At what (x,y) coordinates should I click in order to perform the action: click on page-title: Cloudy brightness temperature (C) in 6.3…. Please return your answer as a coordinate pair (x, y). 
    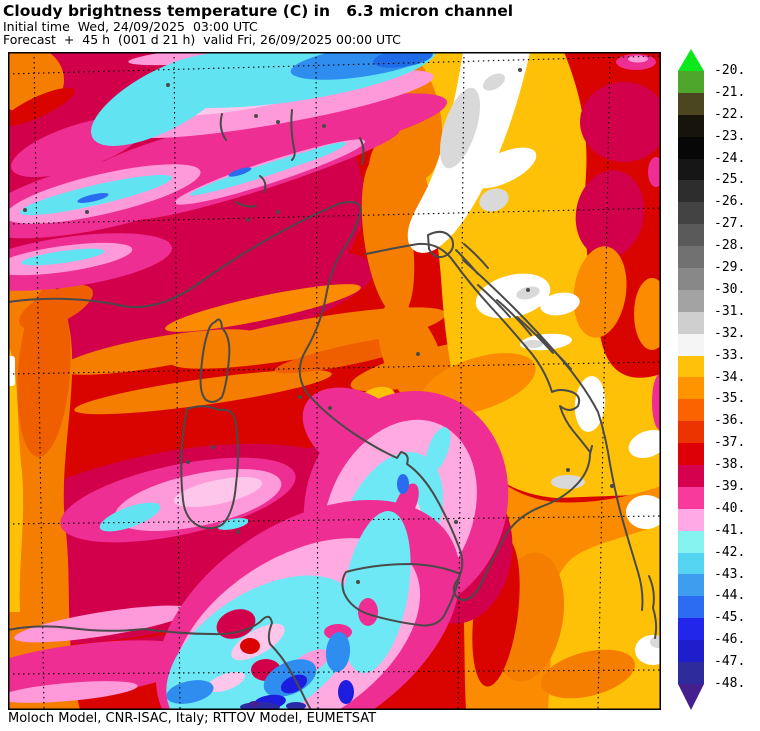
    Looking at the image, I should click on (258, 11).